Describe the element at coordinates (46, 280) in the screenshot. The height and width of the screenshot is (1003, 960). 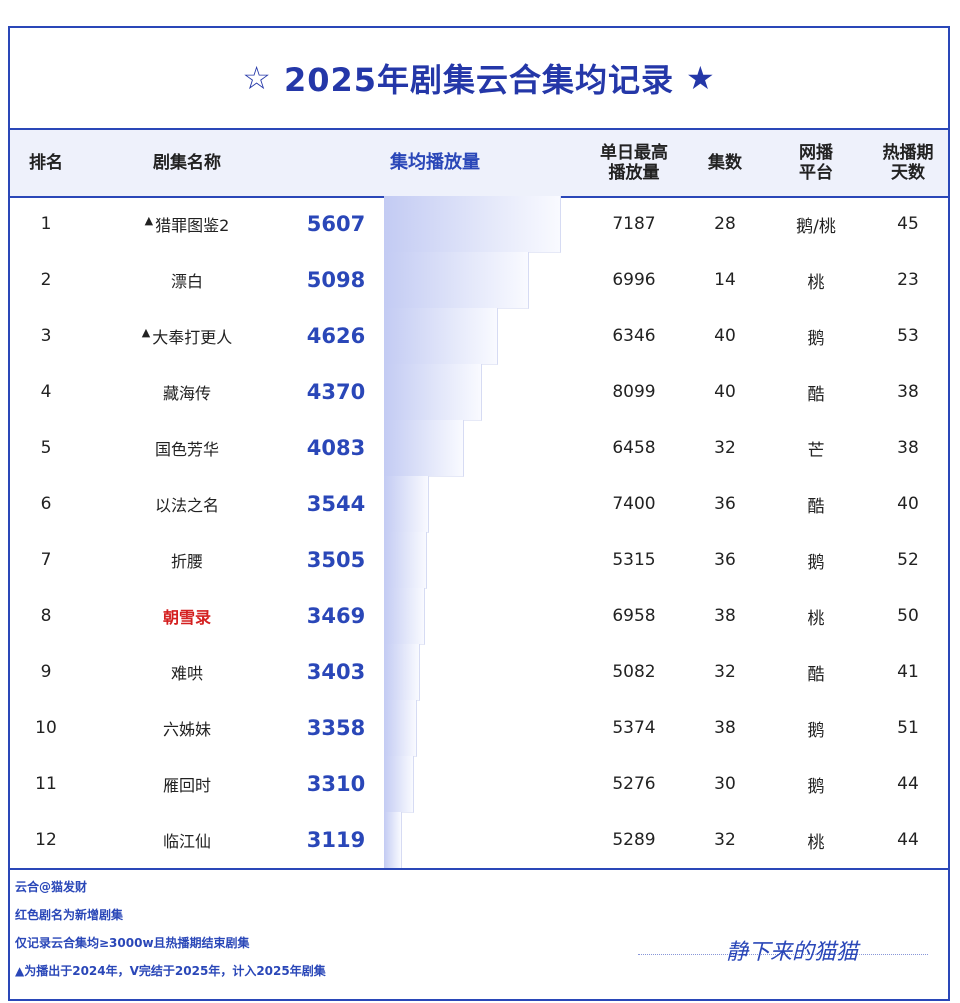
I see `rank-cell: 2` at that location.